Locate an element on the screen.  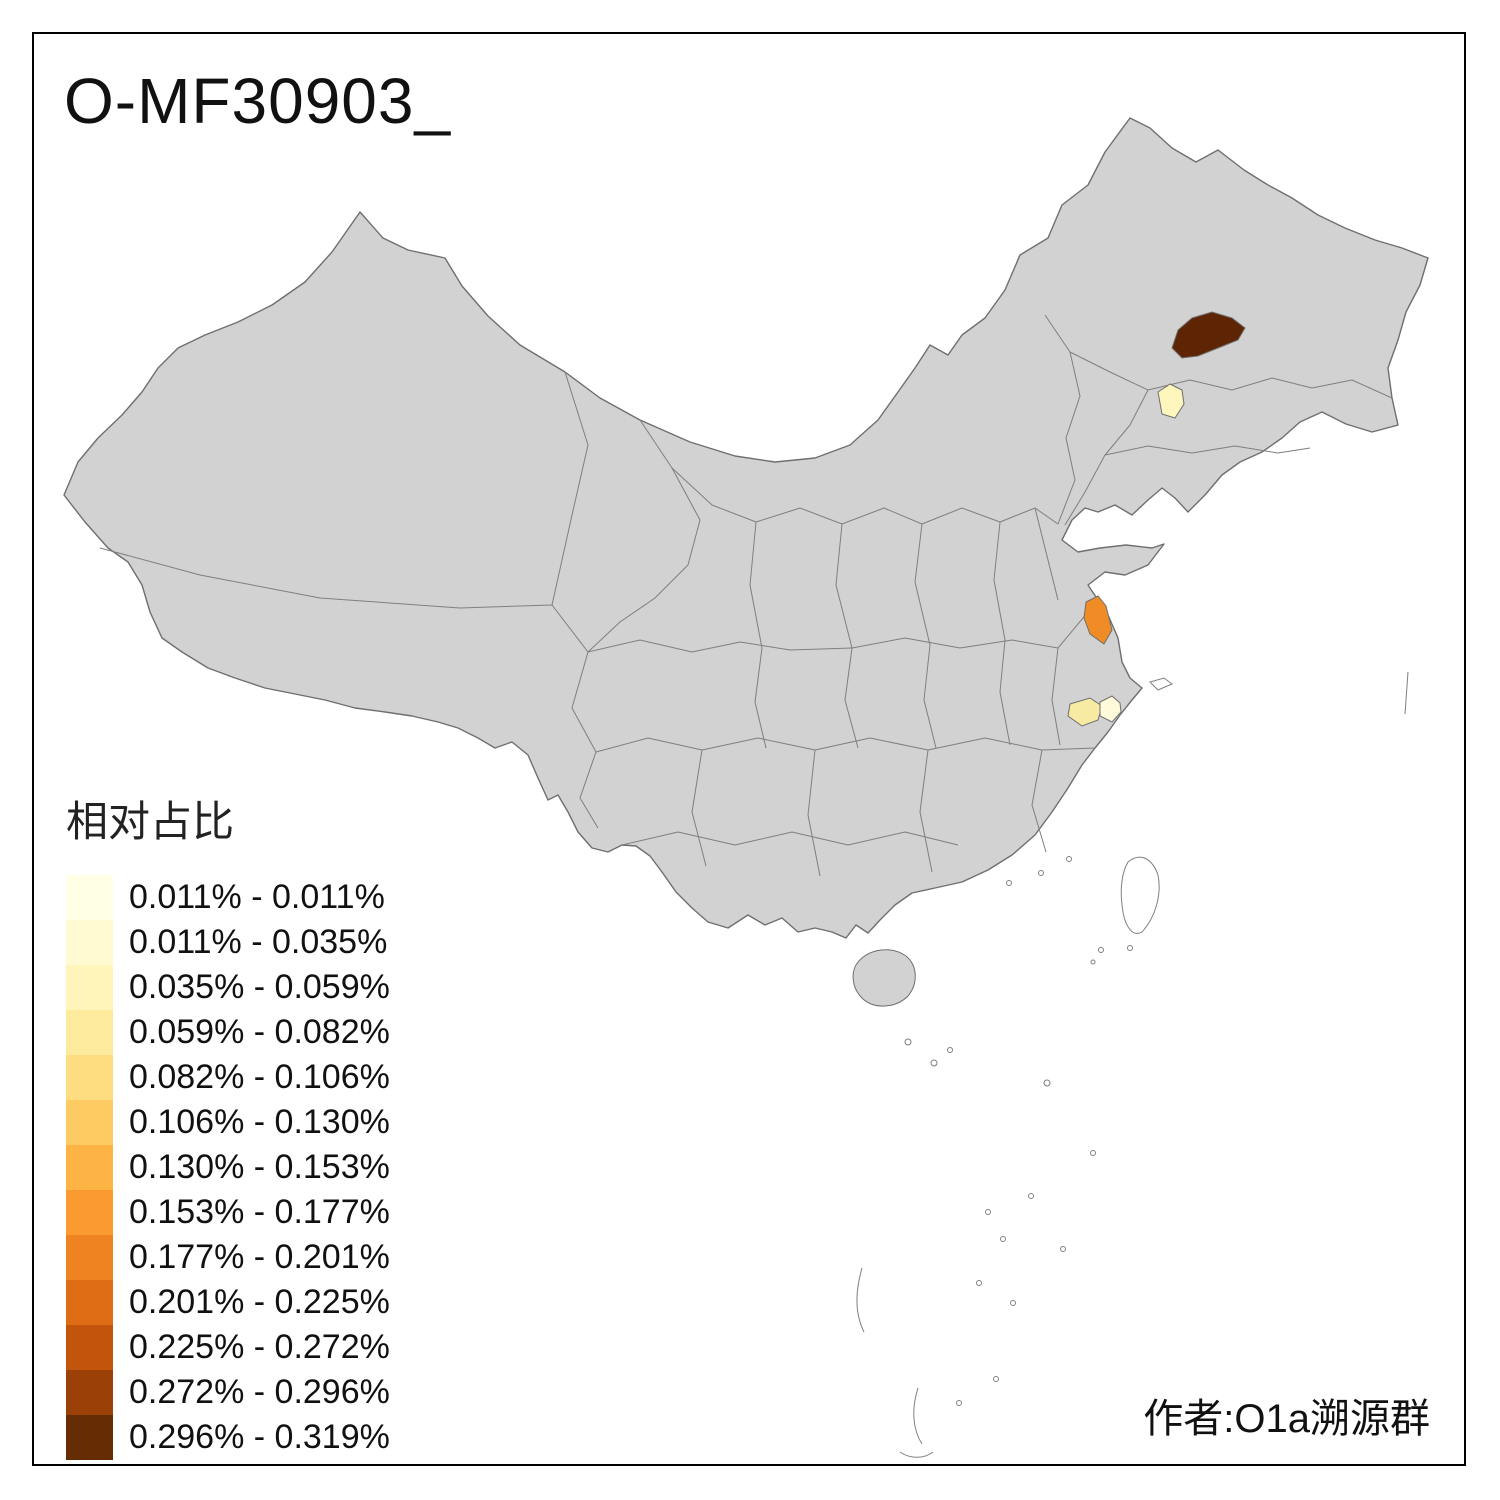
legend-item: 0.153% - 0.177% is located at coordinates (228, 1212).